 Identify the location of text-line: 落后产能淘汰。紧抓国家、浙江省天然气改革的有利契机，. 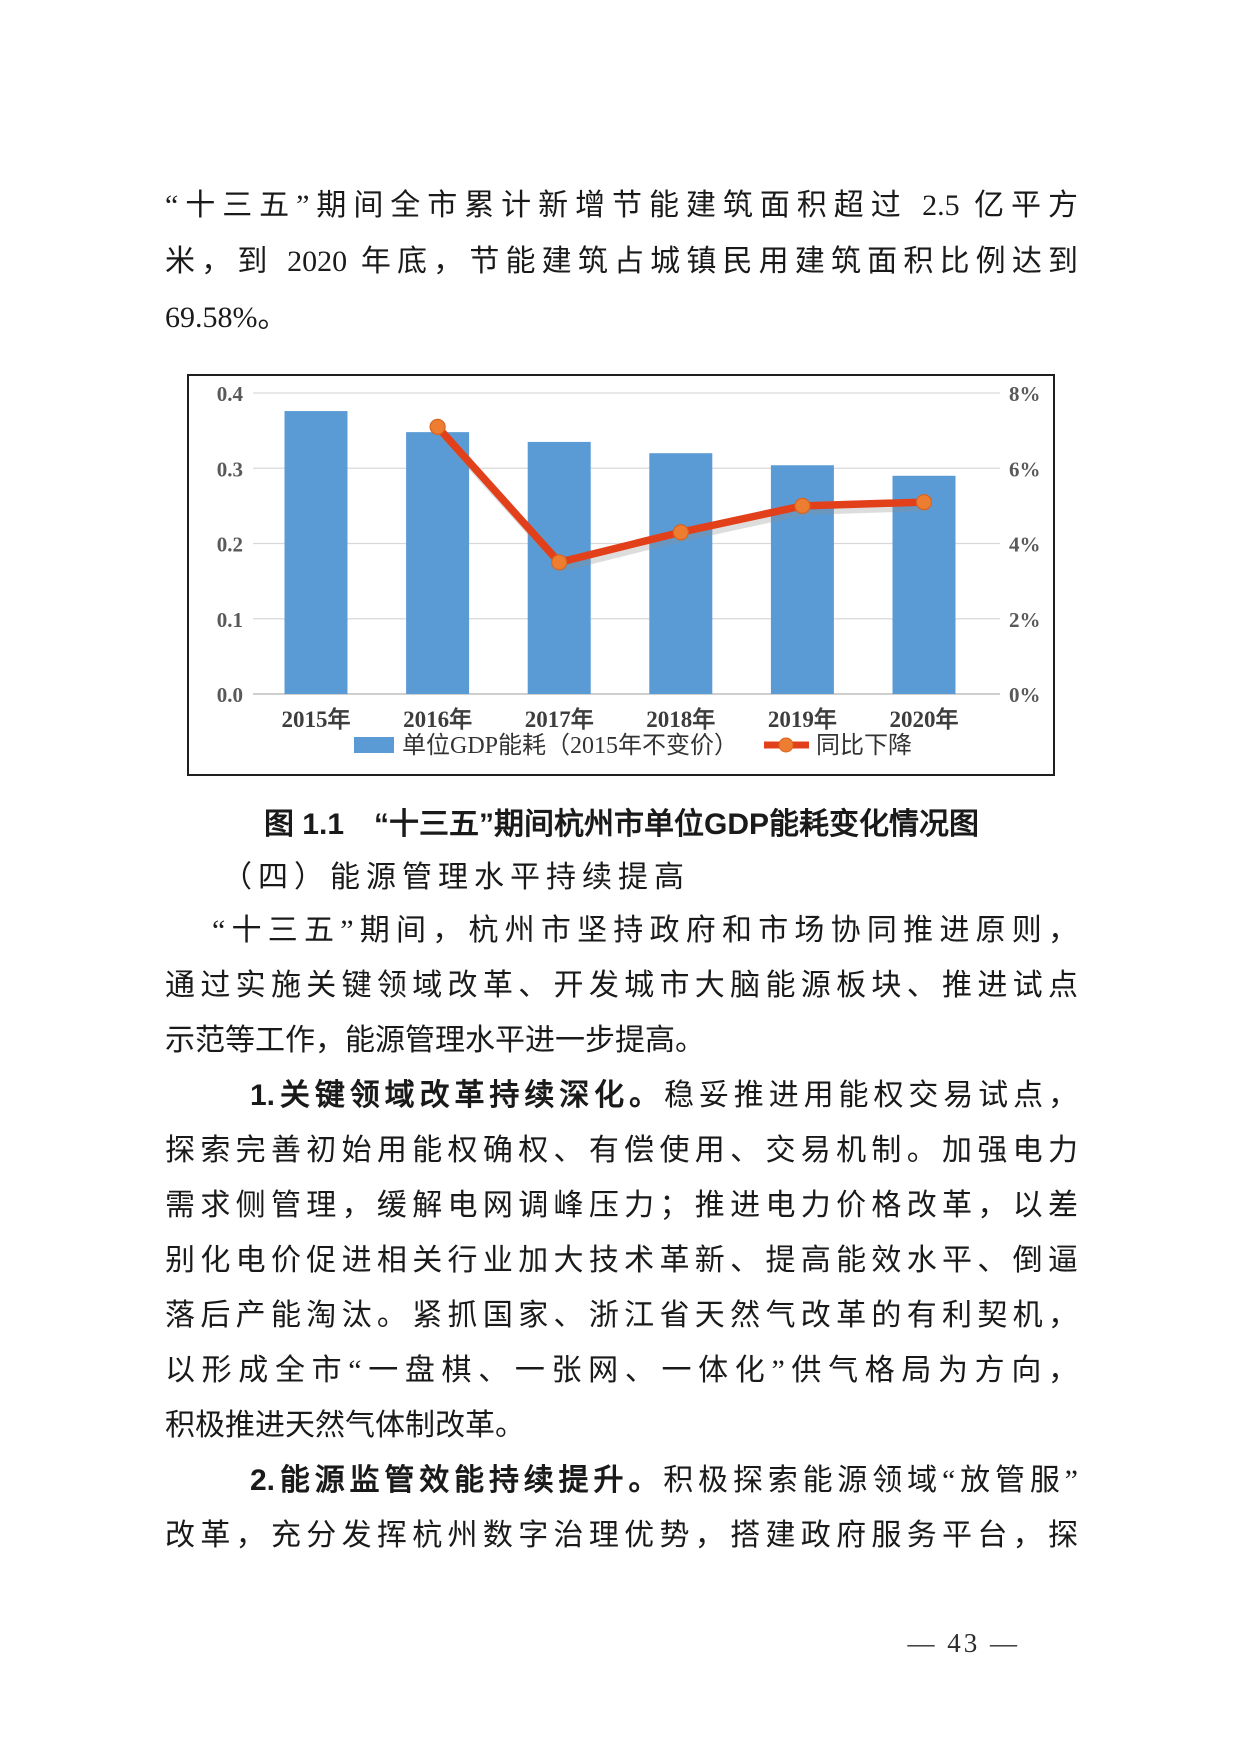
(621, 1315).